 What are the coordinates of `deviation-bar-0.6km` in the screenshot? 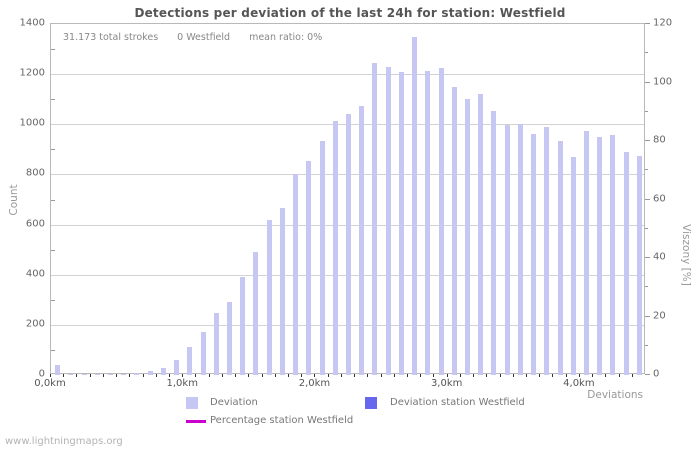 It's located at (136, 374).